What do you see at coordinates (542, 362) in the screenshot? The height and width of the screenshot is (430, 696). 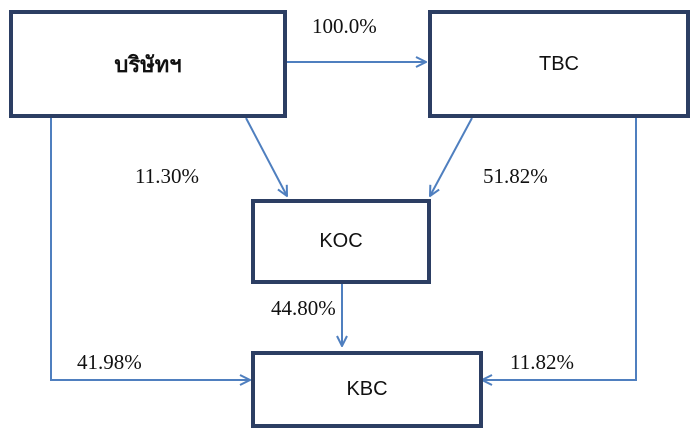 I see `label-tbc-to-kbc: 11.82%` at bounding box center [542, 362].